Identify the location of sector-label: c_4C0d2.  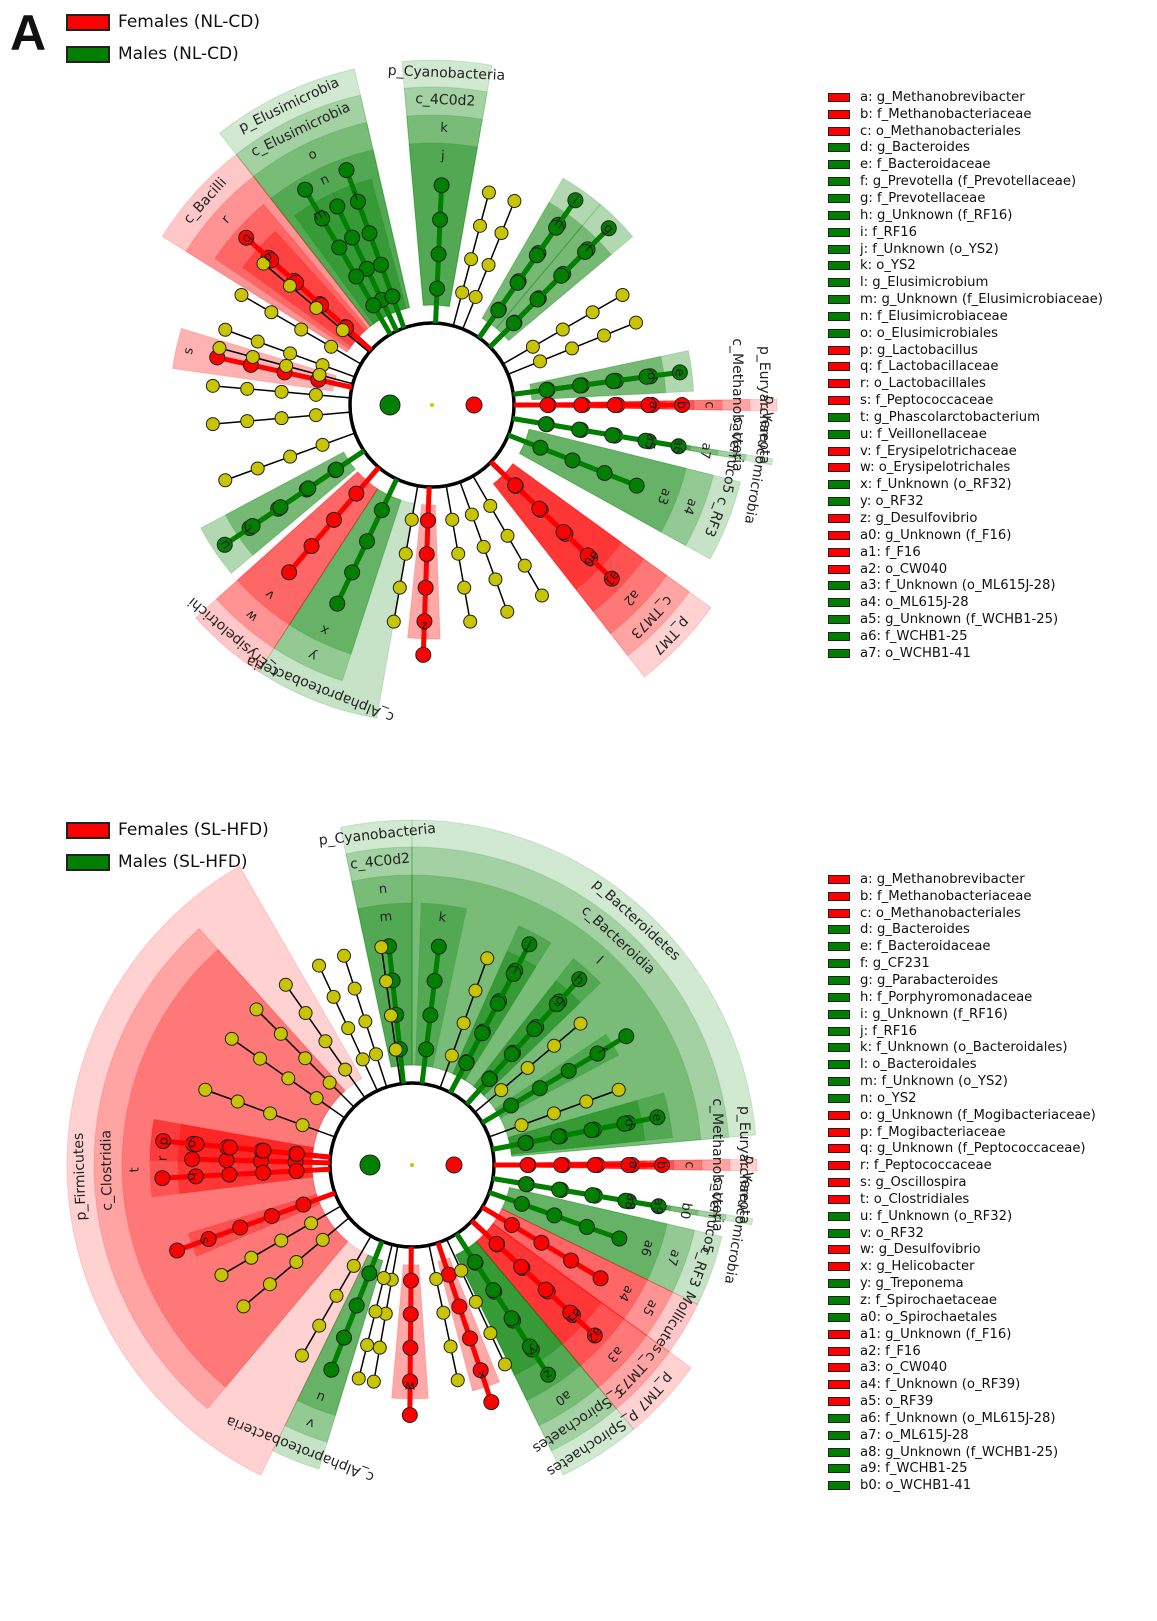
(445, 100).